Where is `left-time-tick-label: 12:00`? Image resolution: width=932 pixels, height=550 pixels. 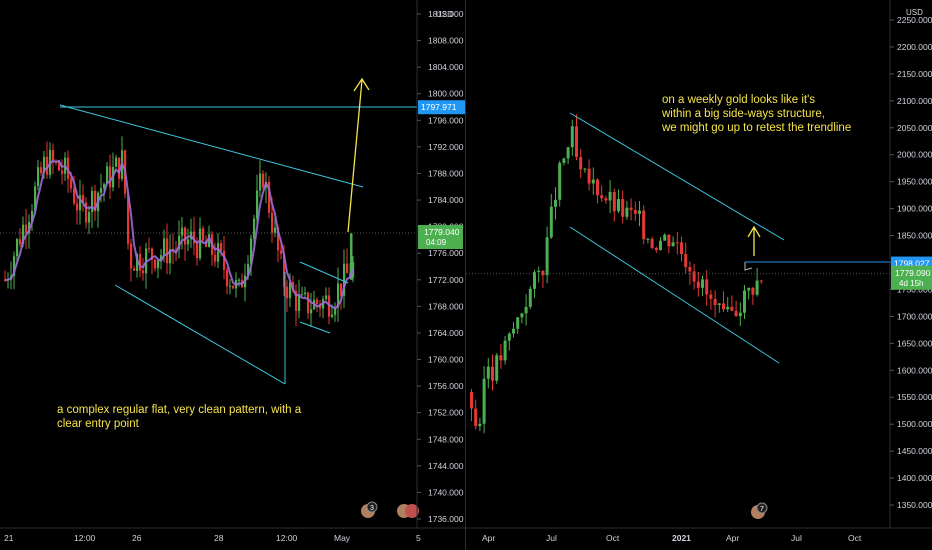
left-time-tick-label: 12:00 is located at coordinates (287, 538).